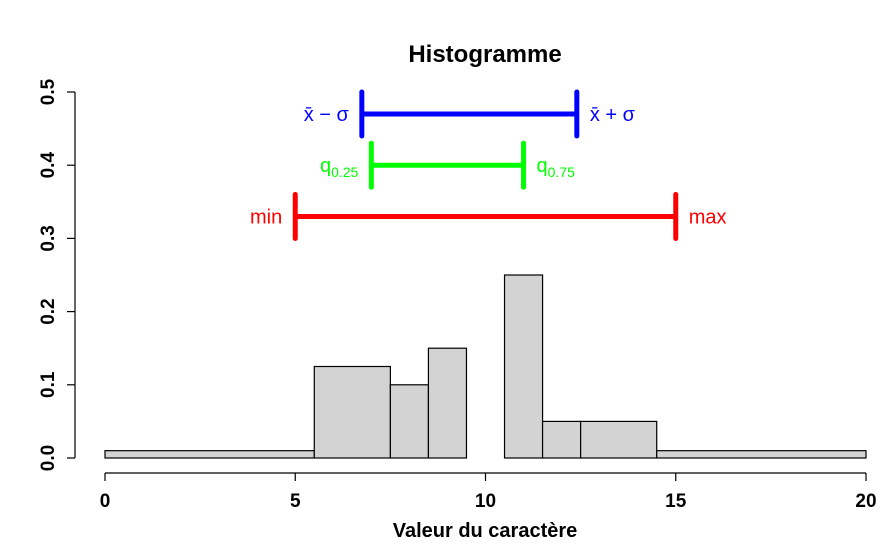  What do you see at coordinates (488, 216) in the screenshot?
I see `interval-range: min max` at bounding box center [488, 216].